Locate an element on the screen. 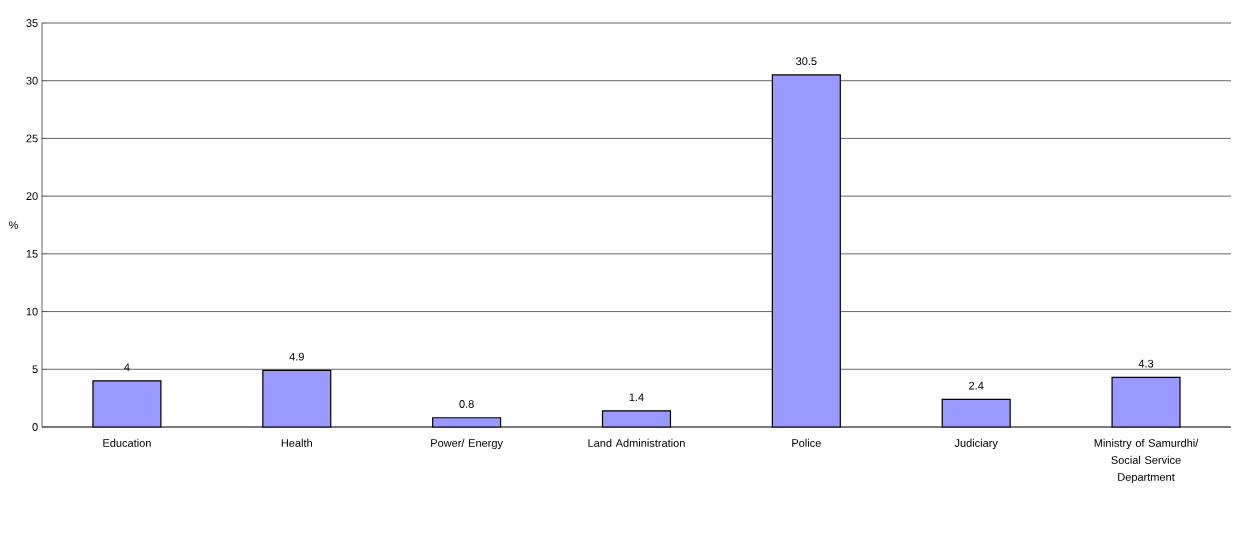 This screenshot has width=1233, height=555. y-tick-label: 15 is located at coordinates (32, 254).